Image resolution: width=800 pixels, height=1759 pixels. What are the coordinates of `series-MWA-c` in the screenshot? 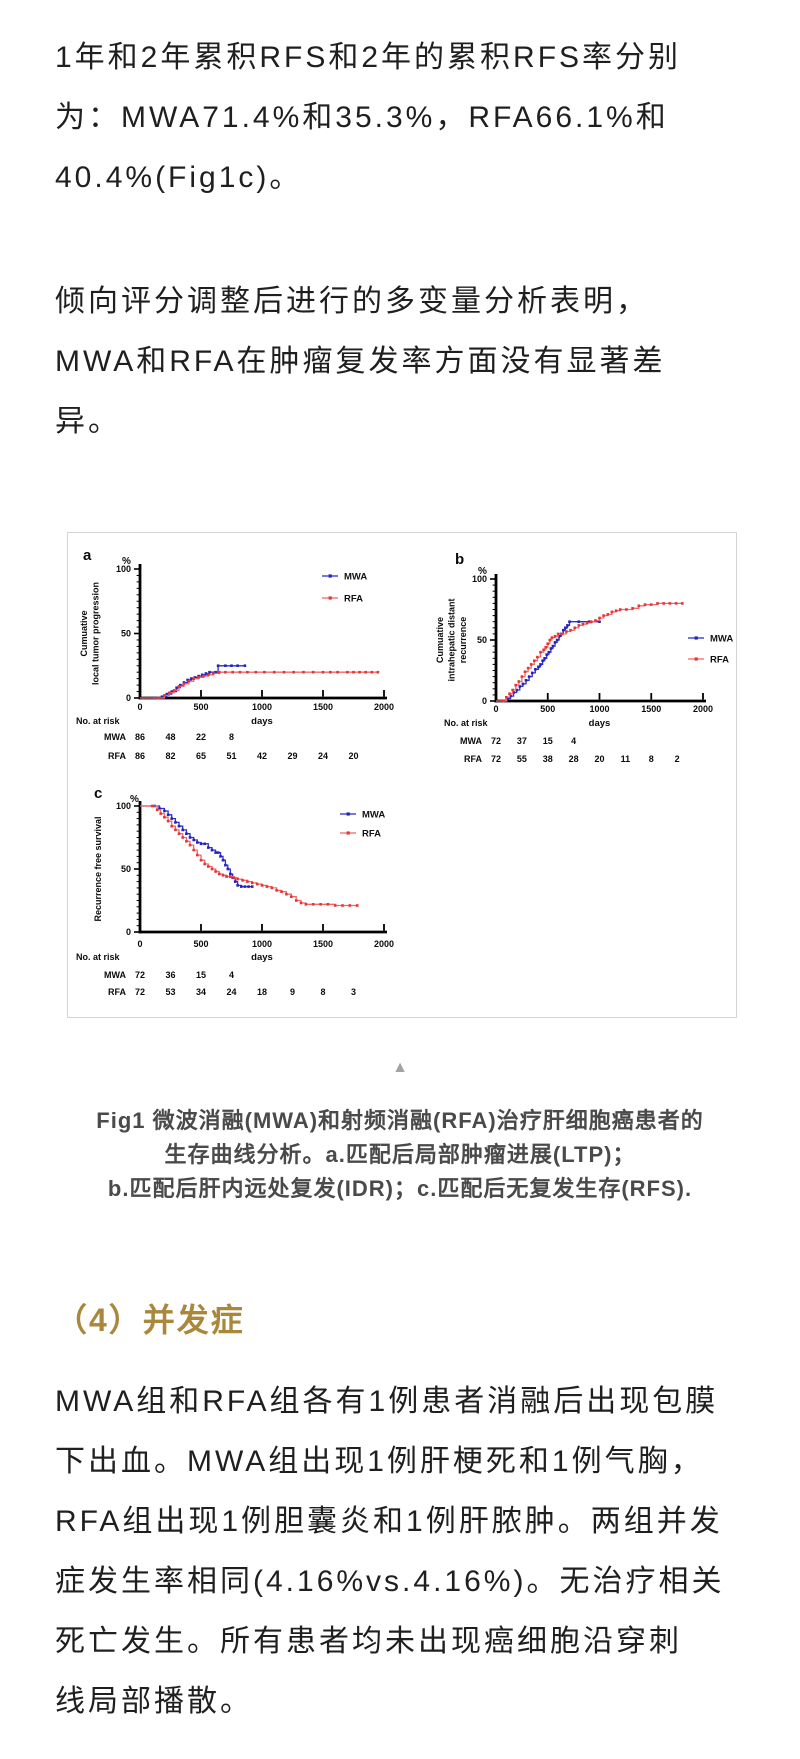 It's located at (197, 846).